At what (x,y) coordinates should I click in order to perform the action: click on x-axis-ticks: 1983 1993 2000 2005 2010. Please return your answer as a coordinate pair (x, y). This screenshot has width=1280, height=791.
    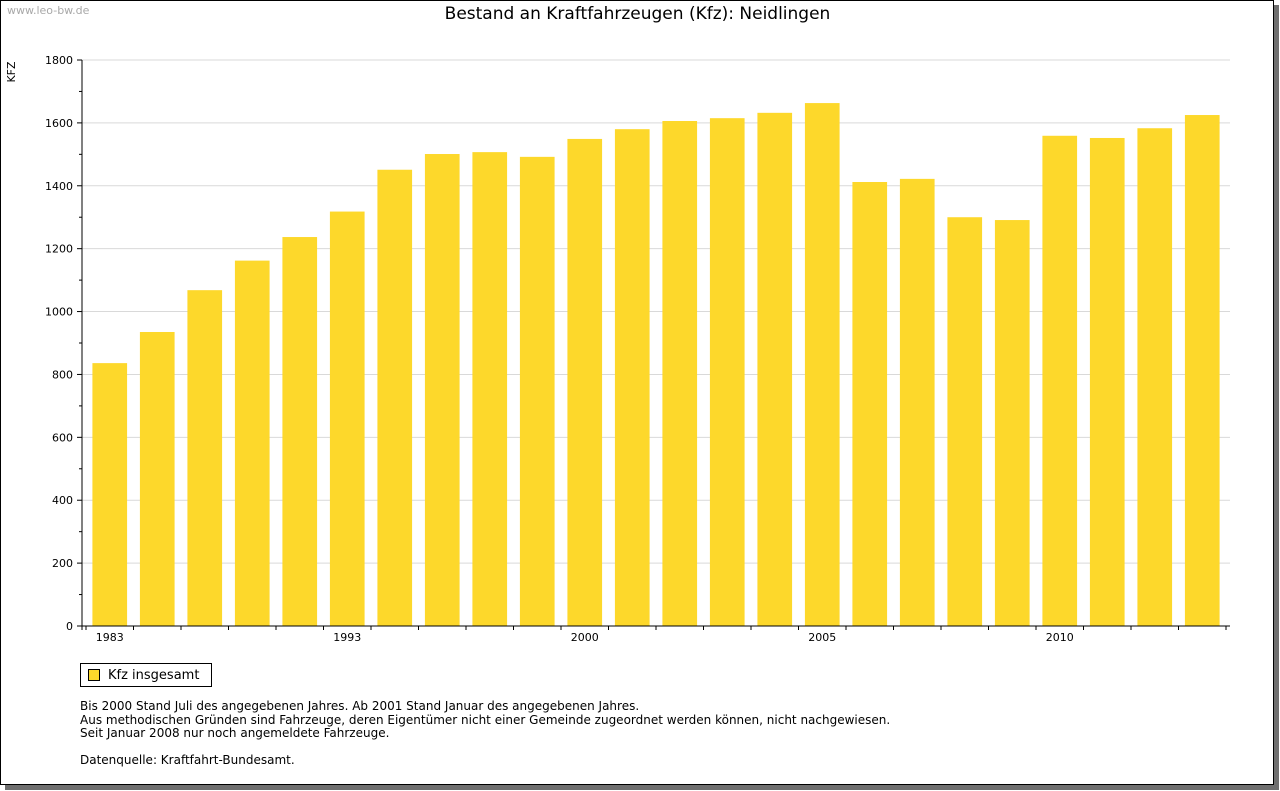
    Looking at the image, I should click on (656, 635).